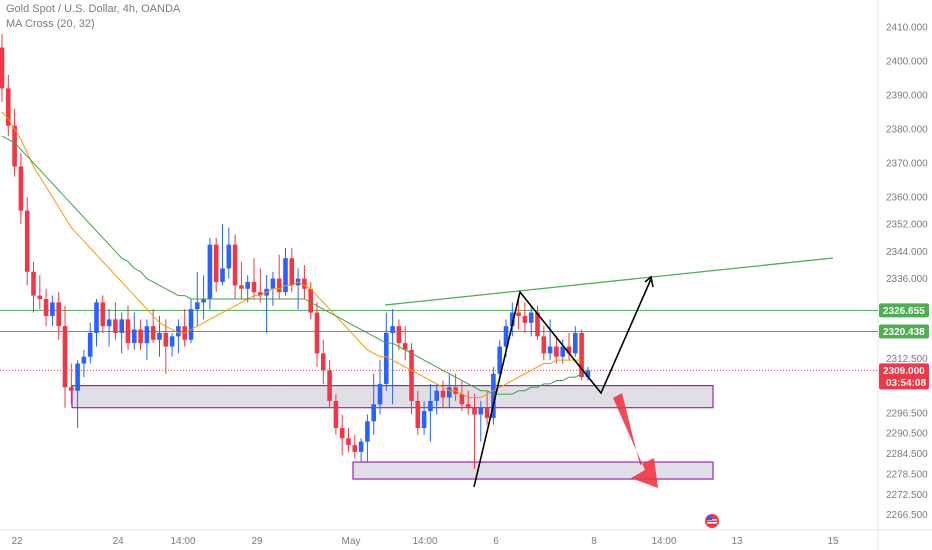 The height and width of the screenshot is (550, 932). Describe the element at coordinates (904, 311) in the screenshot. I see `level-badge-label: 2326.655` at that location.